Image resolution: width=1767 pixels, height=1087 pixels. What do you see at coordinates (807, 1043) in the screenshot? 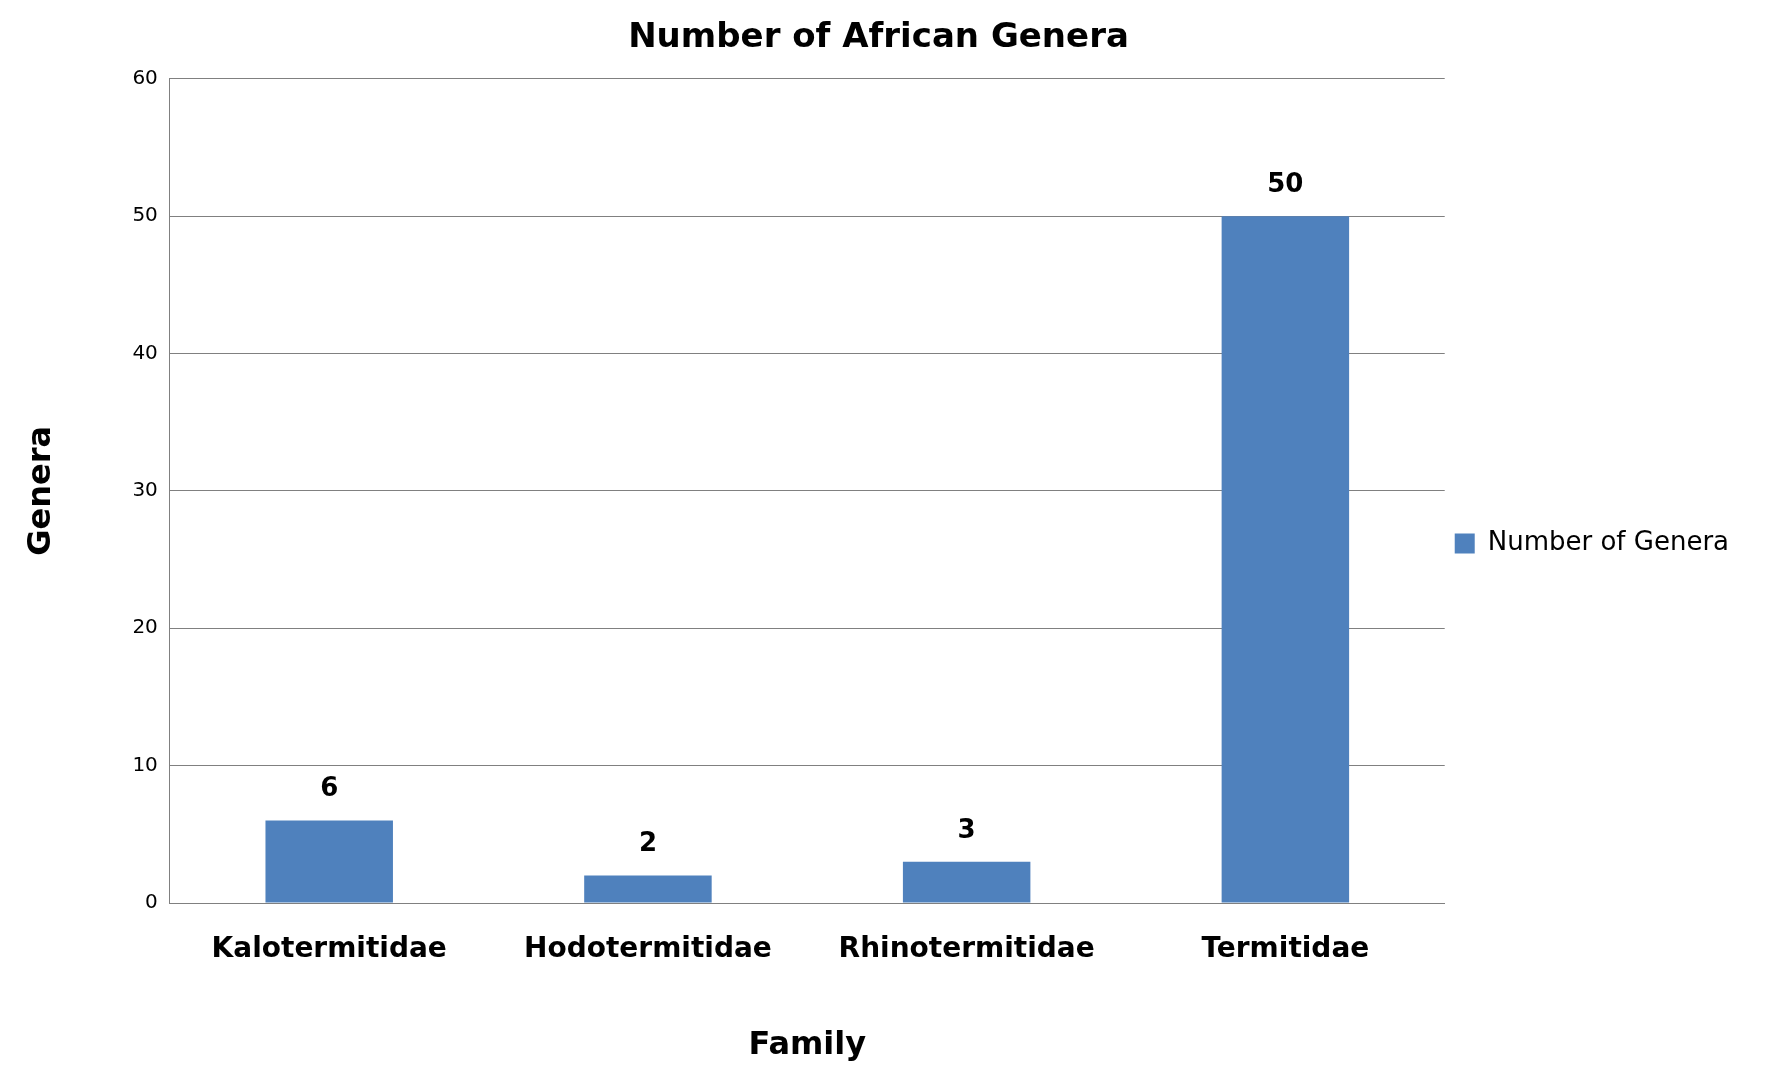
I see `x-axis-title: Family` at bounding box center [807, 1043].